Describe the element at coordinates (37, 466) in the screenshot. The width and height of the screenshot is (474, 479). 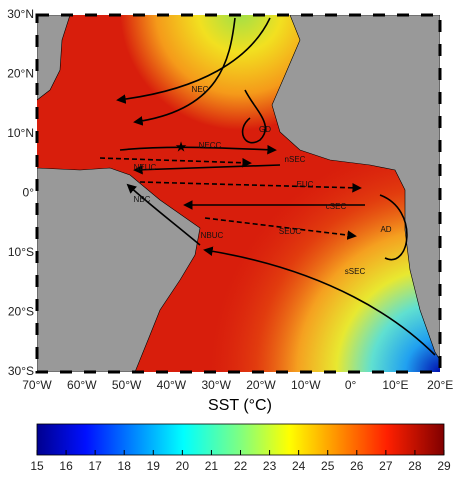
I see `colorbar-tick-label: 15` at that location.